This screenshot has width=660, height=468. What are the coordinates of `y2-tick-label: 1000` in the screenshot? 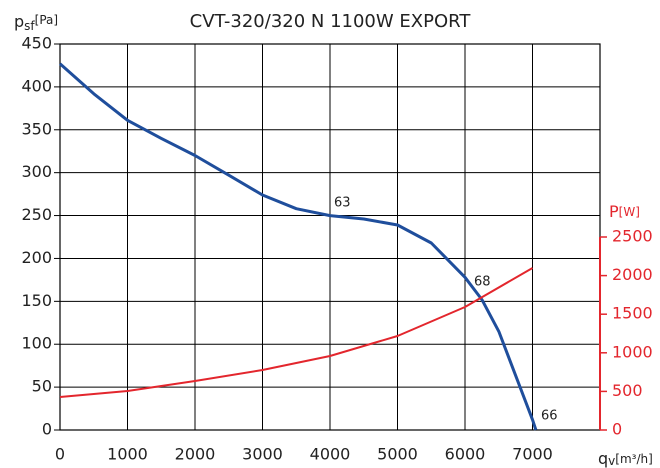 It's located at (632, 351).